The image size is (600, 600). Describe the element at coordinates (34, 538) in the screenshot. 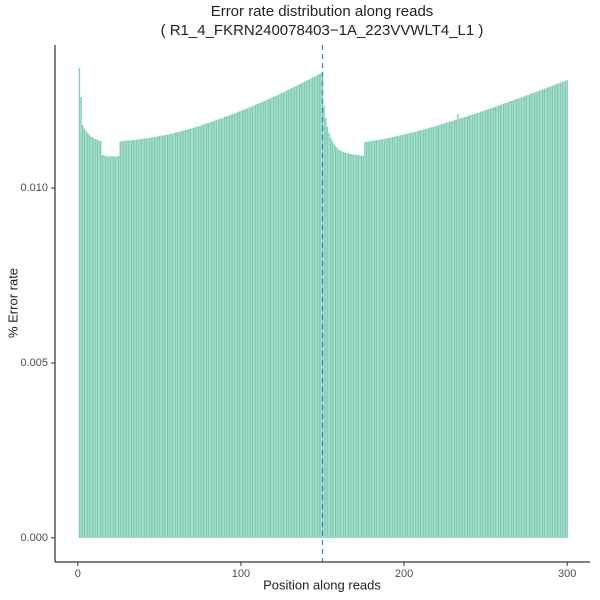

I see `y-tick-label: 0.000` at that location.